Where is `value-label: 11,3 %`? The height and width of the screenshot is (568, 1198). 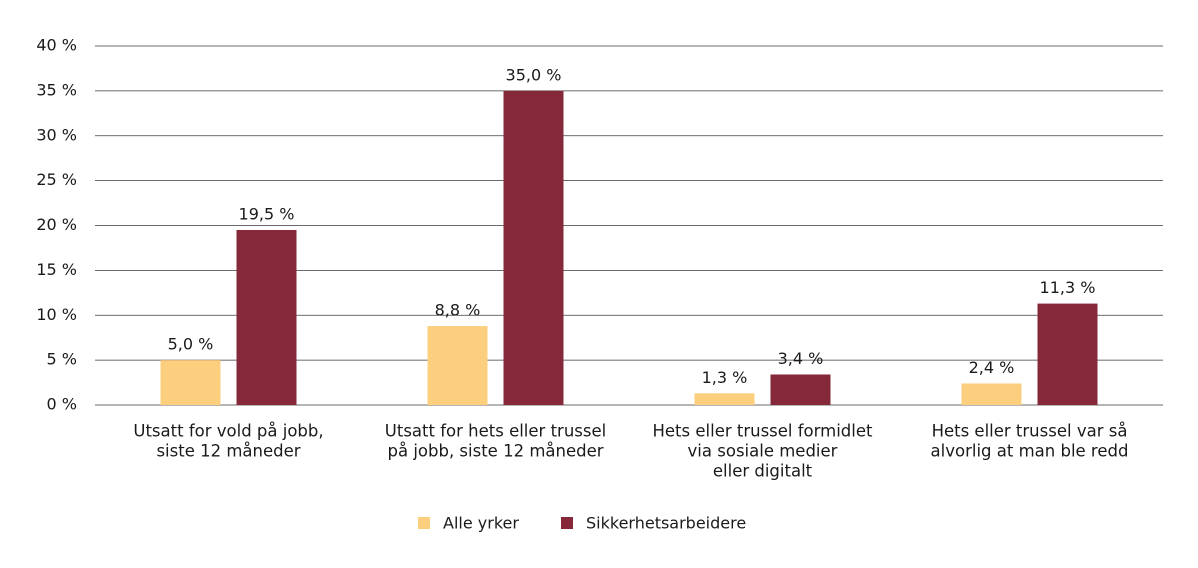 value-label: 11,3 % is located at coordinates (1068, 287).